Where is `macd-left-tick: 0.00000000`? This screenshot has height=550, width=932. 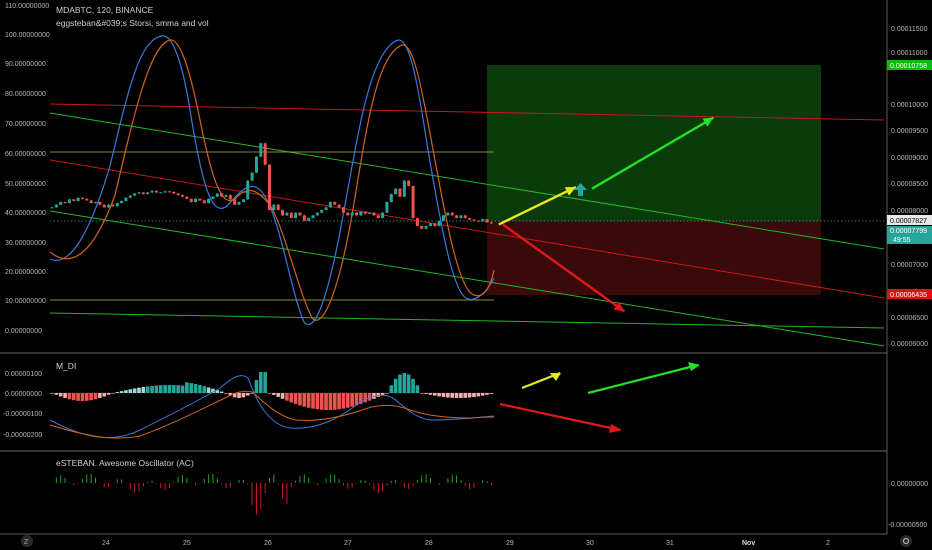 macd-left-tick: 0.00000000 is located at coordinates (23, 394).